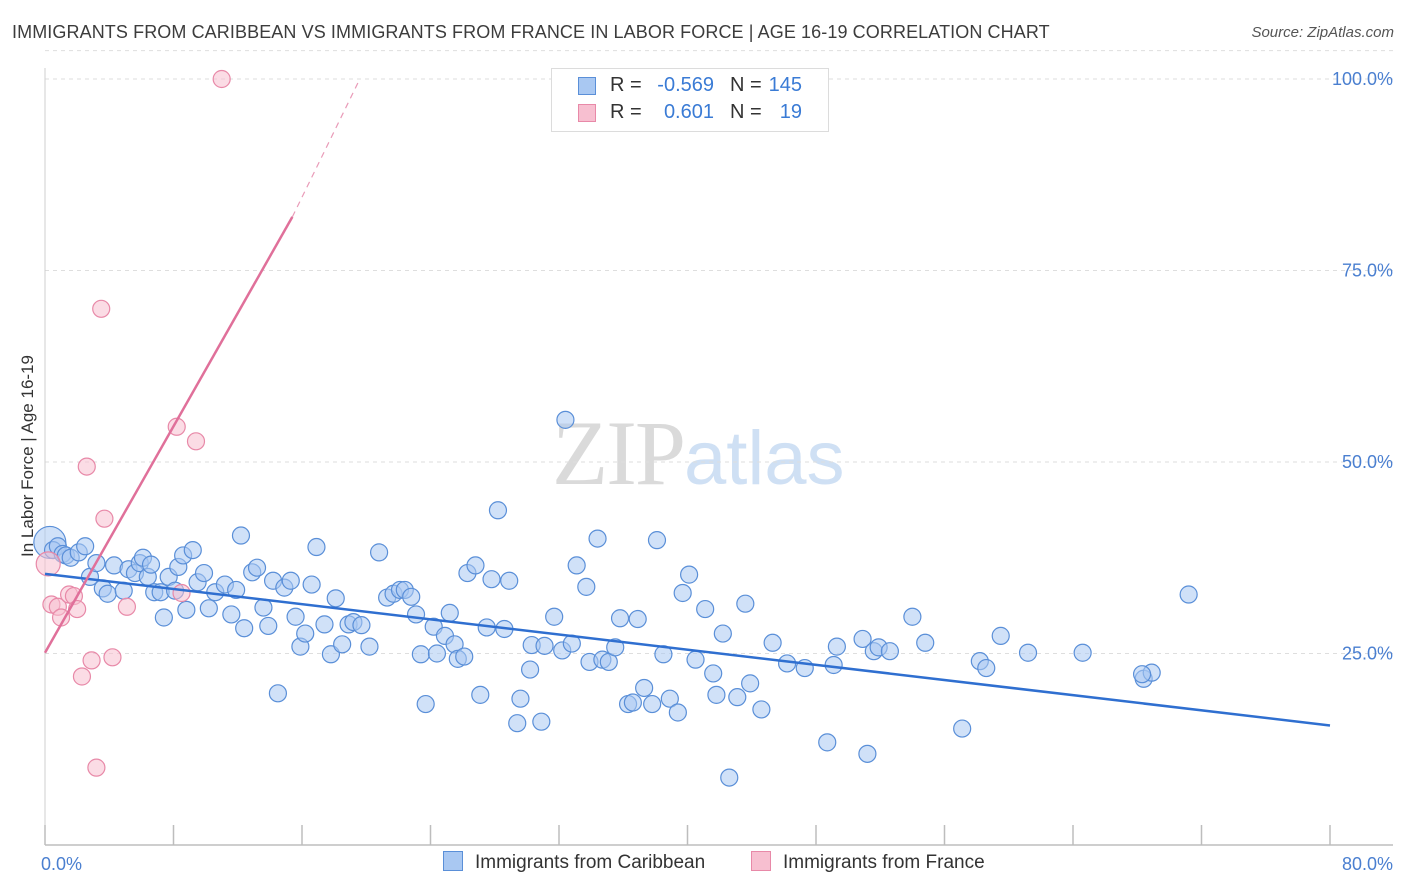 The width and height of the screenshot is (1406, 892). Describe the element at coordinates (1367, 462) in the screenshot. I see `y-tick-label: 50.0%` at that location.